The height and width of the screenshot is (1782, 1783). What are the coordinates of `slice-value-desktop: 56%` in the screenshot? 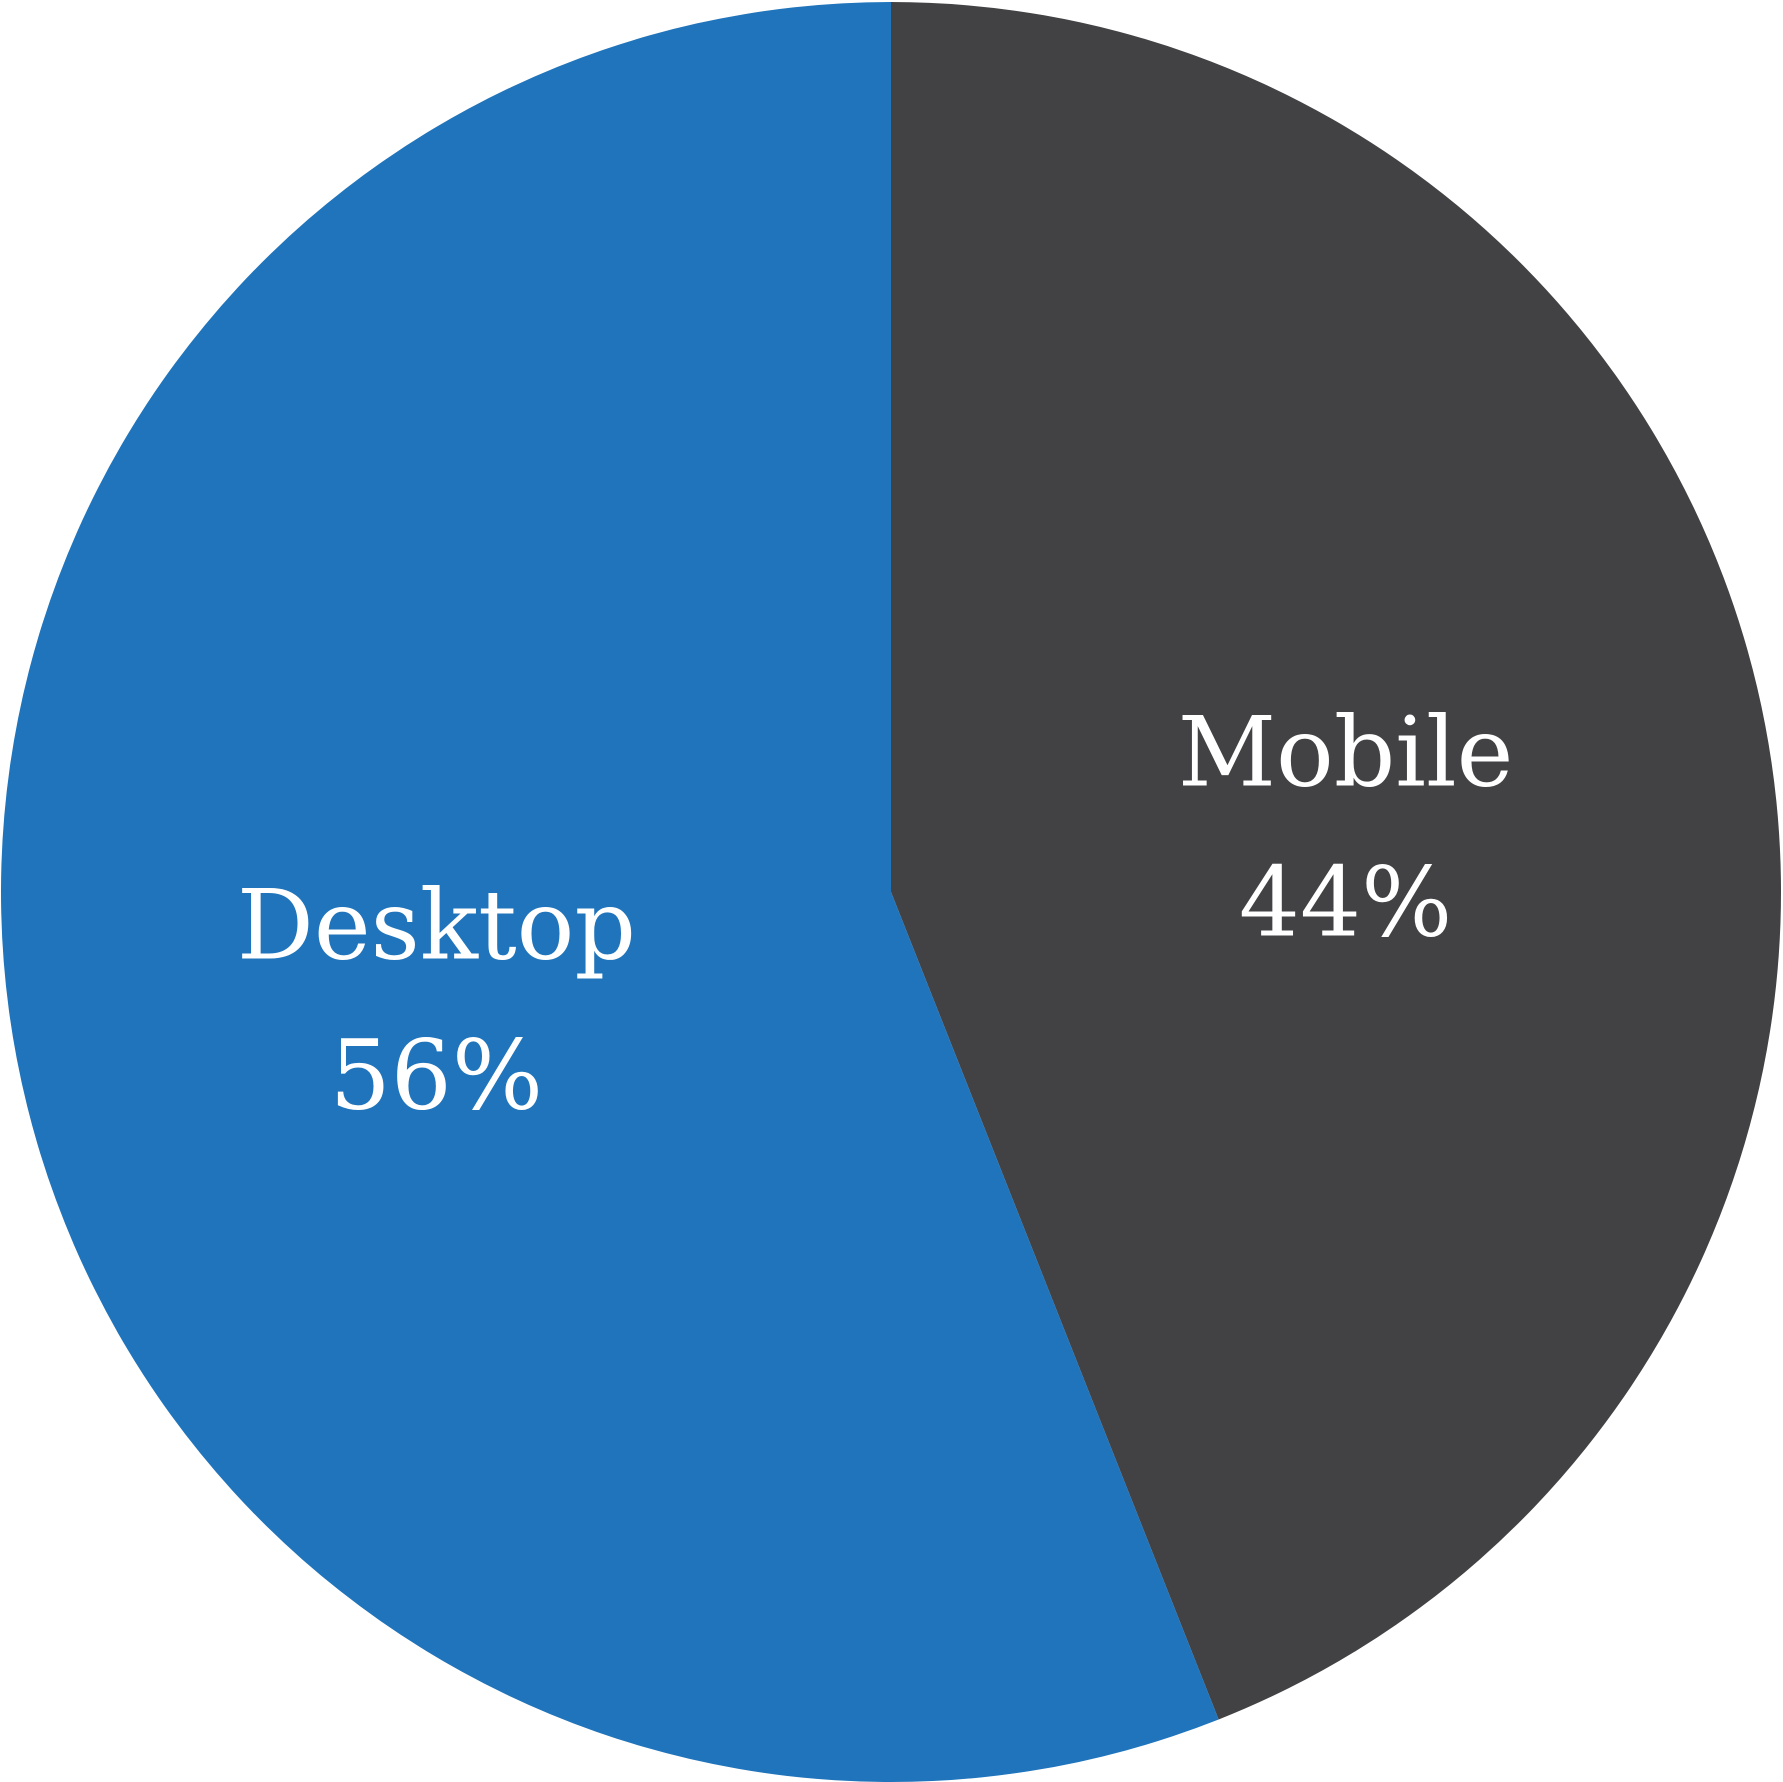 It's located at (436, 1076).